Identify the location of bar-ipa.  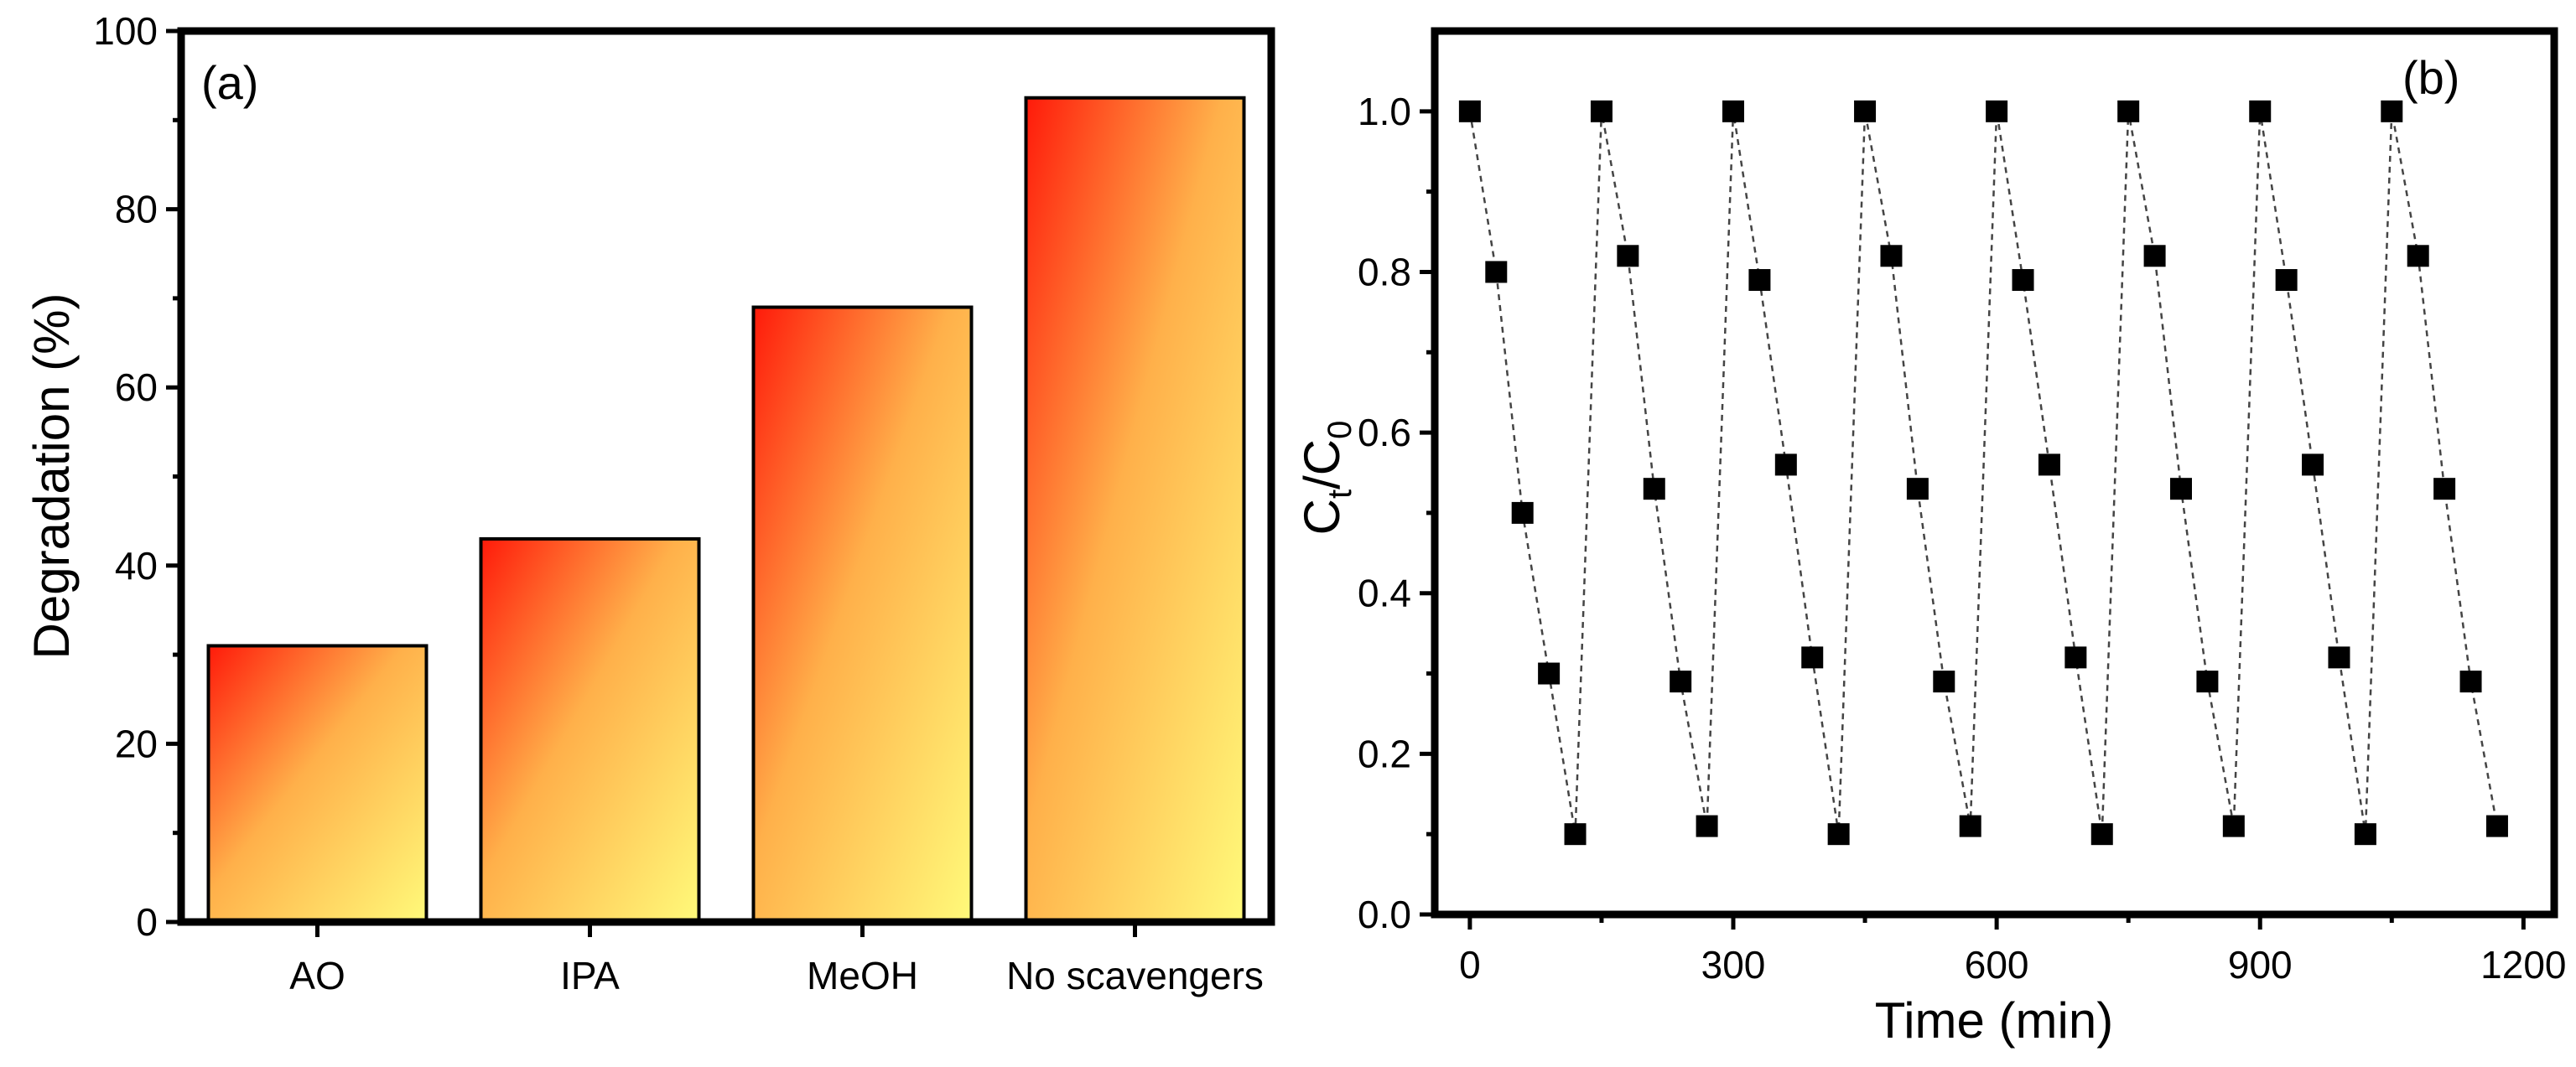
(590, 730).